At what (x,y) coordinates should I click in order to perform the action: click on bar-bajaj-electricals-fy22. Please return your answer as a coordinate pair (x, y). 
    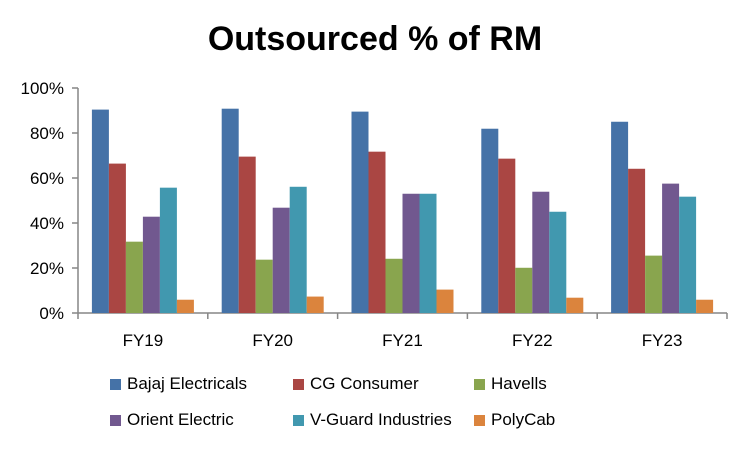
    Looking at the image, I should click on (490, 220).